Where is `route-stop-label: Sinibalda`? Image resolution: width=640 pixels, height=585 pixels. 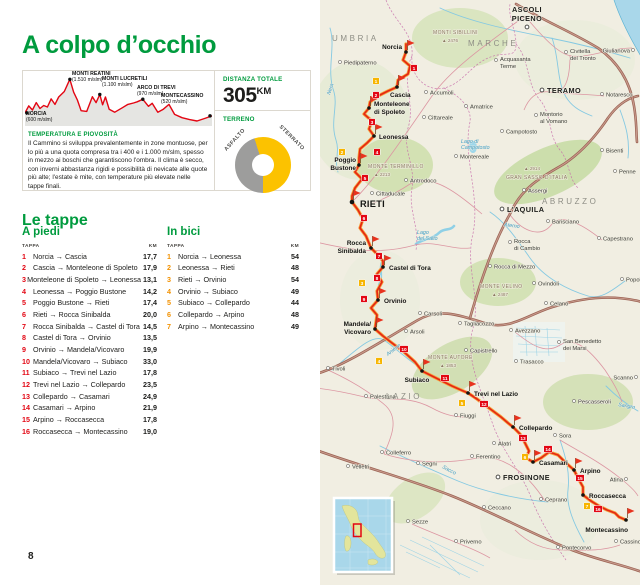
route-stop-label: Sinibalda is located at coordinates (352, 251).